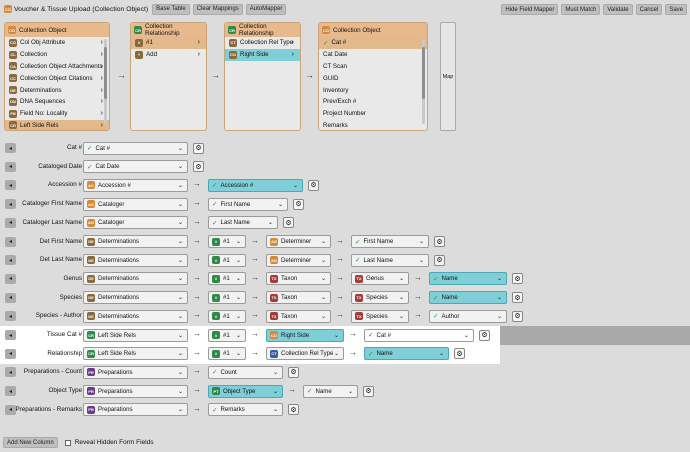 The height and width of the screenshot is (452, 690). What do you see at coordinates (262, 43) in the screenshot?
I see `panel-item: CT Collection Rel Type ›` at bounding box center [262, 43].